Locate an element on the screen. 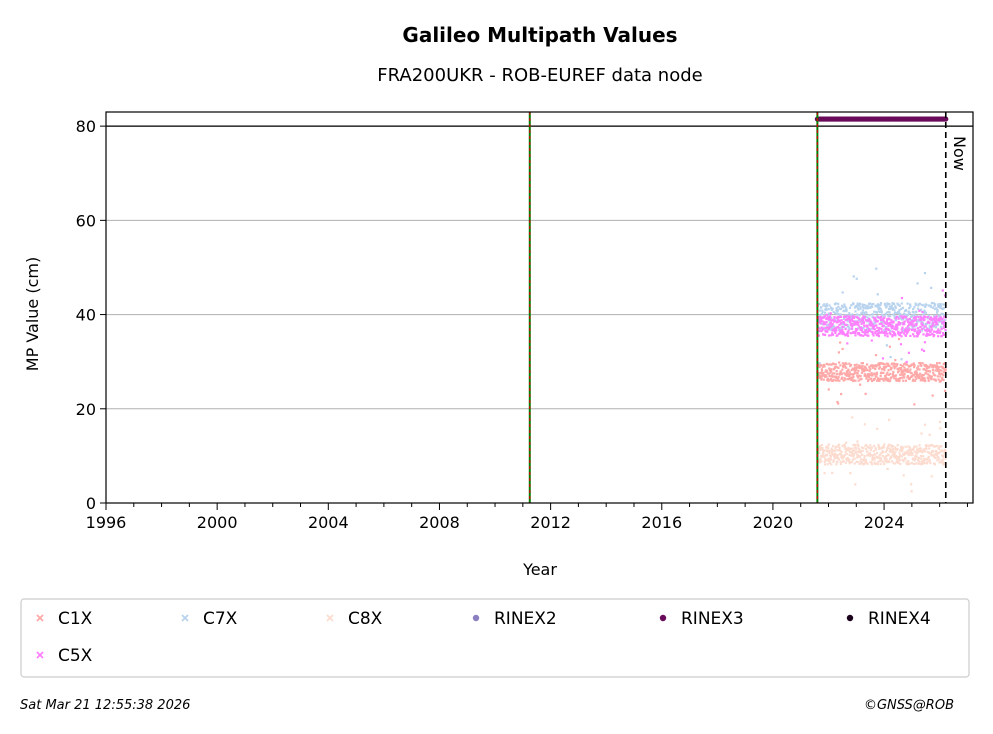  x-tick-label: 2020 is located at coordinates (773, 522).